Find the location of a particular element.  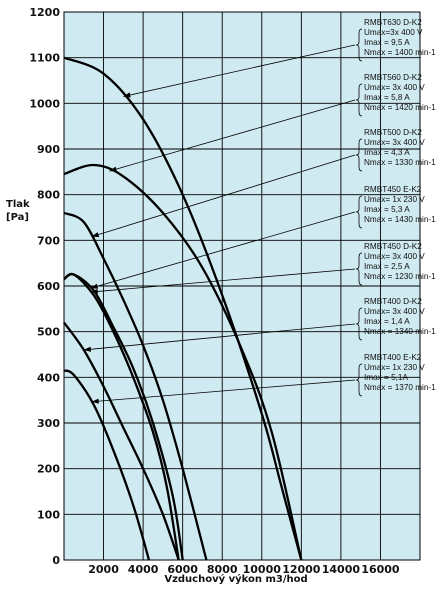

curve-rmbt450-d-k2 is located at coordinates (121, 416).